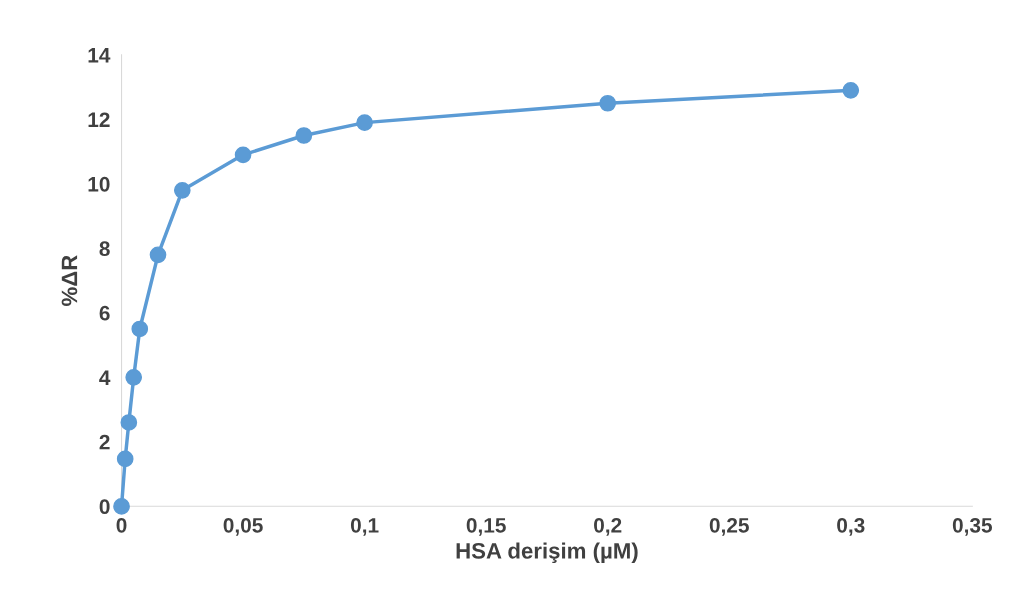 The width and height of the screenshot is (1030, 610). I want to click on x-tick-label: 0,25, so click(729, 526).